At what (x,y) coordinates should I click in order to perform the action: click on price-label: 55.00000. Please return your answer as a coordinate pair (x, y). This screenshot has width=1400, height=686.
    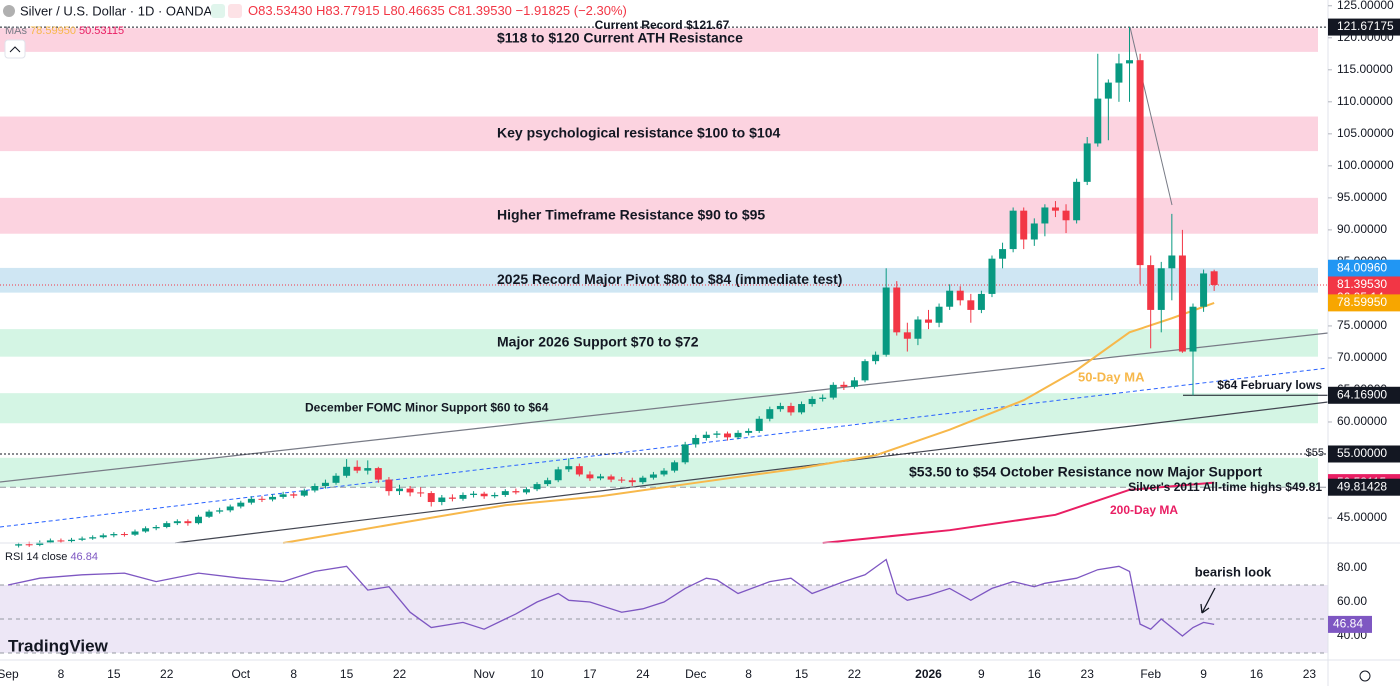
    Looking at the image, I should click on (1362, 453).